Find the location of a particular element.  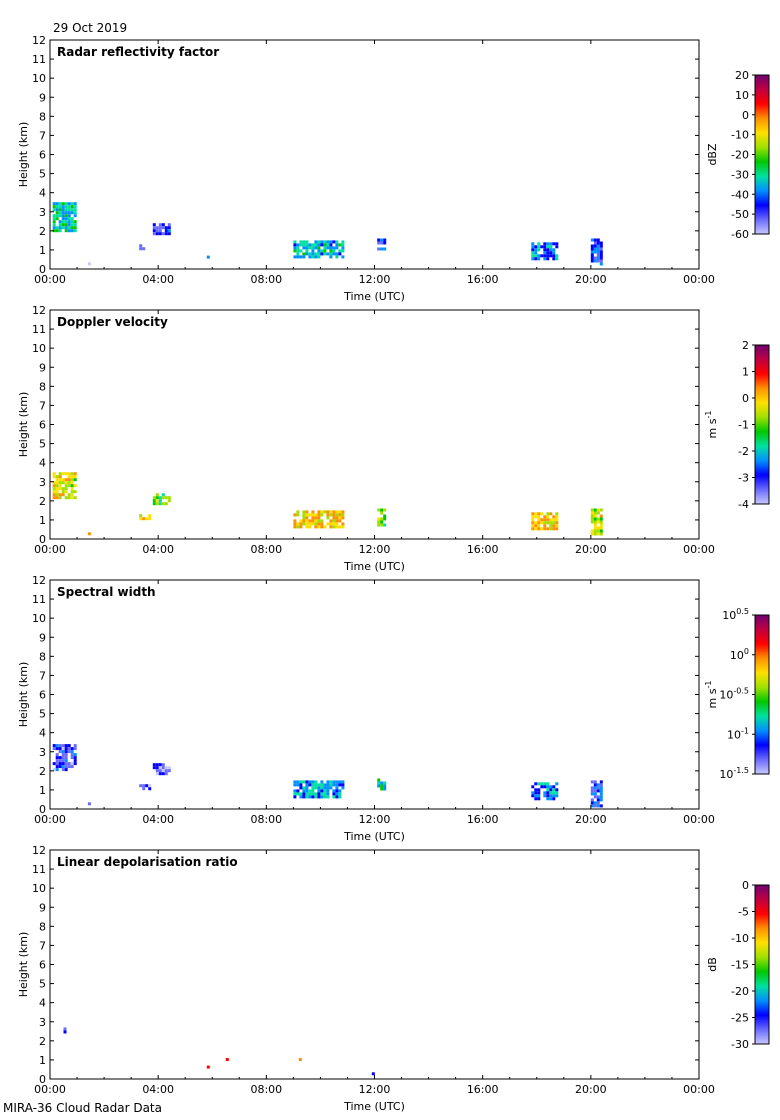

x-tick-label: 16:00 is located at coordinates (483, 819).